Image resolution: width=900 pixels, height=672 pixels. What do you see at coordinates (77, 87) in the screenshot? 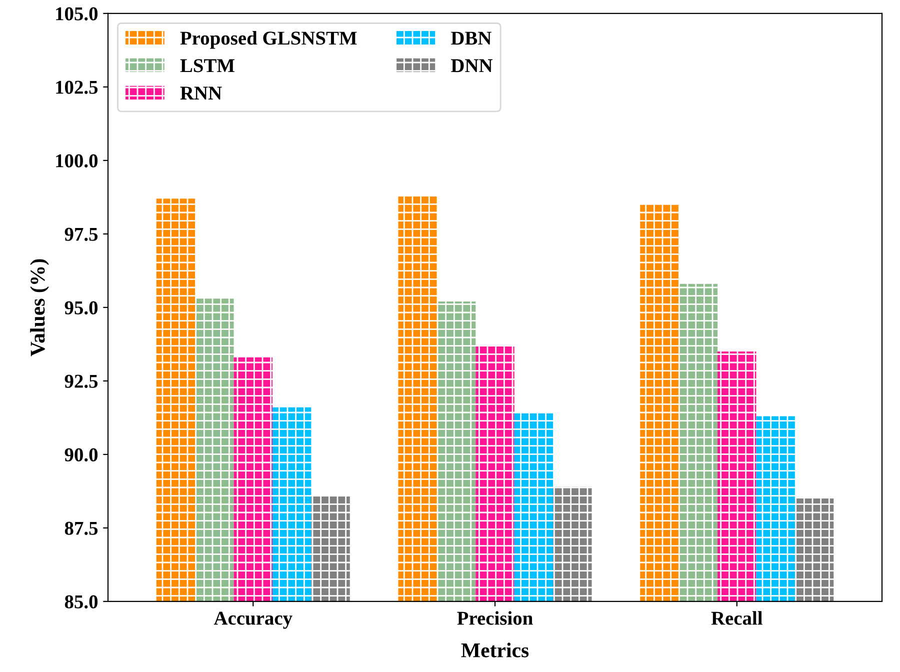
I see `y-tick-label: 102.5` at bounding box center [77, 87].